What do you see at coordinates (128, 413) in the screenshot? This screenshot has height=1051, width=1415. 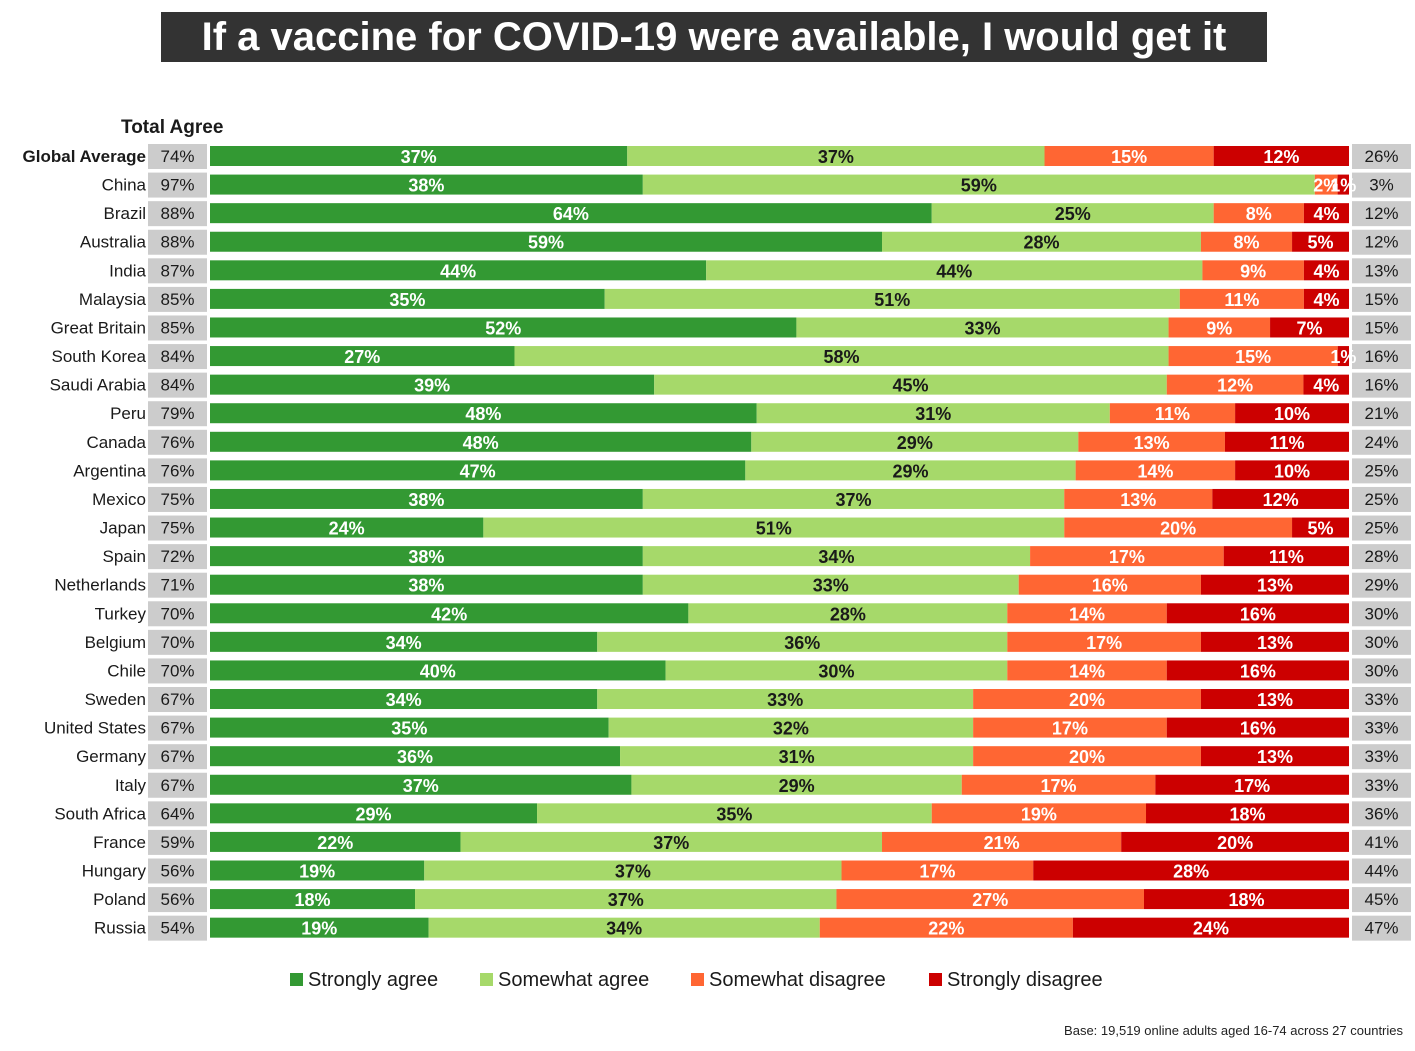 I see `category-label: Peru` at bounding box center [128, 413].